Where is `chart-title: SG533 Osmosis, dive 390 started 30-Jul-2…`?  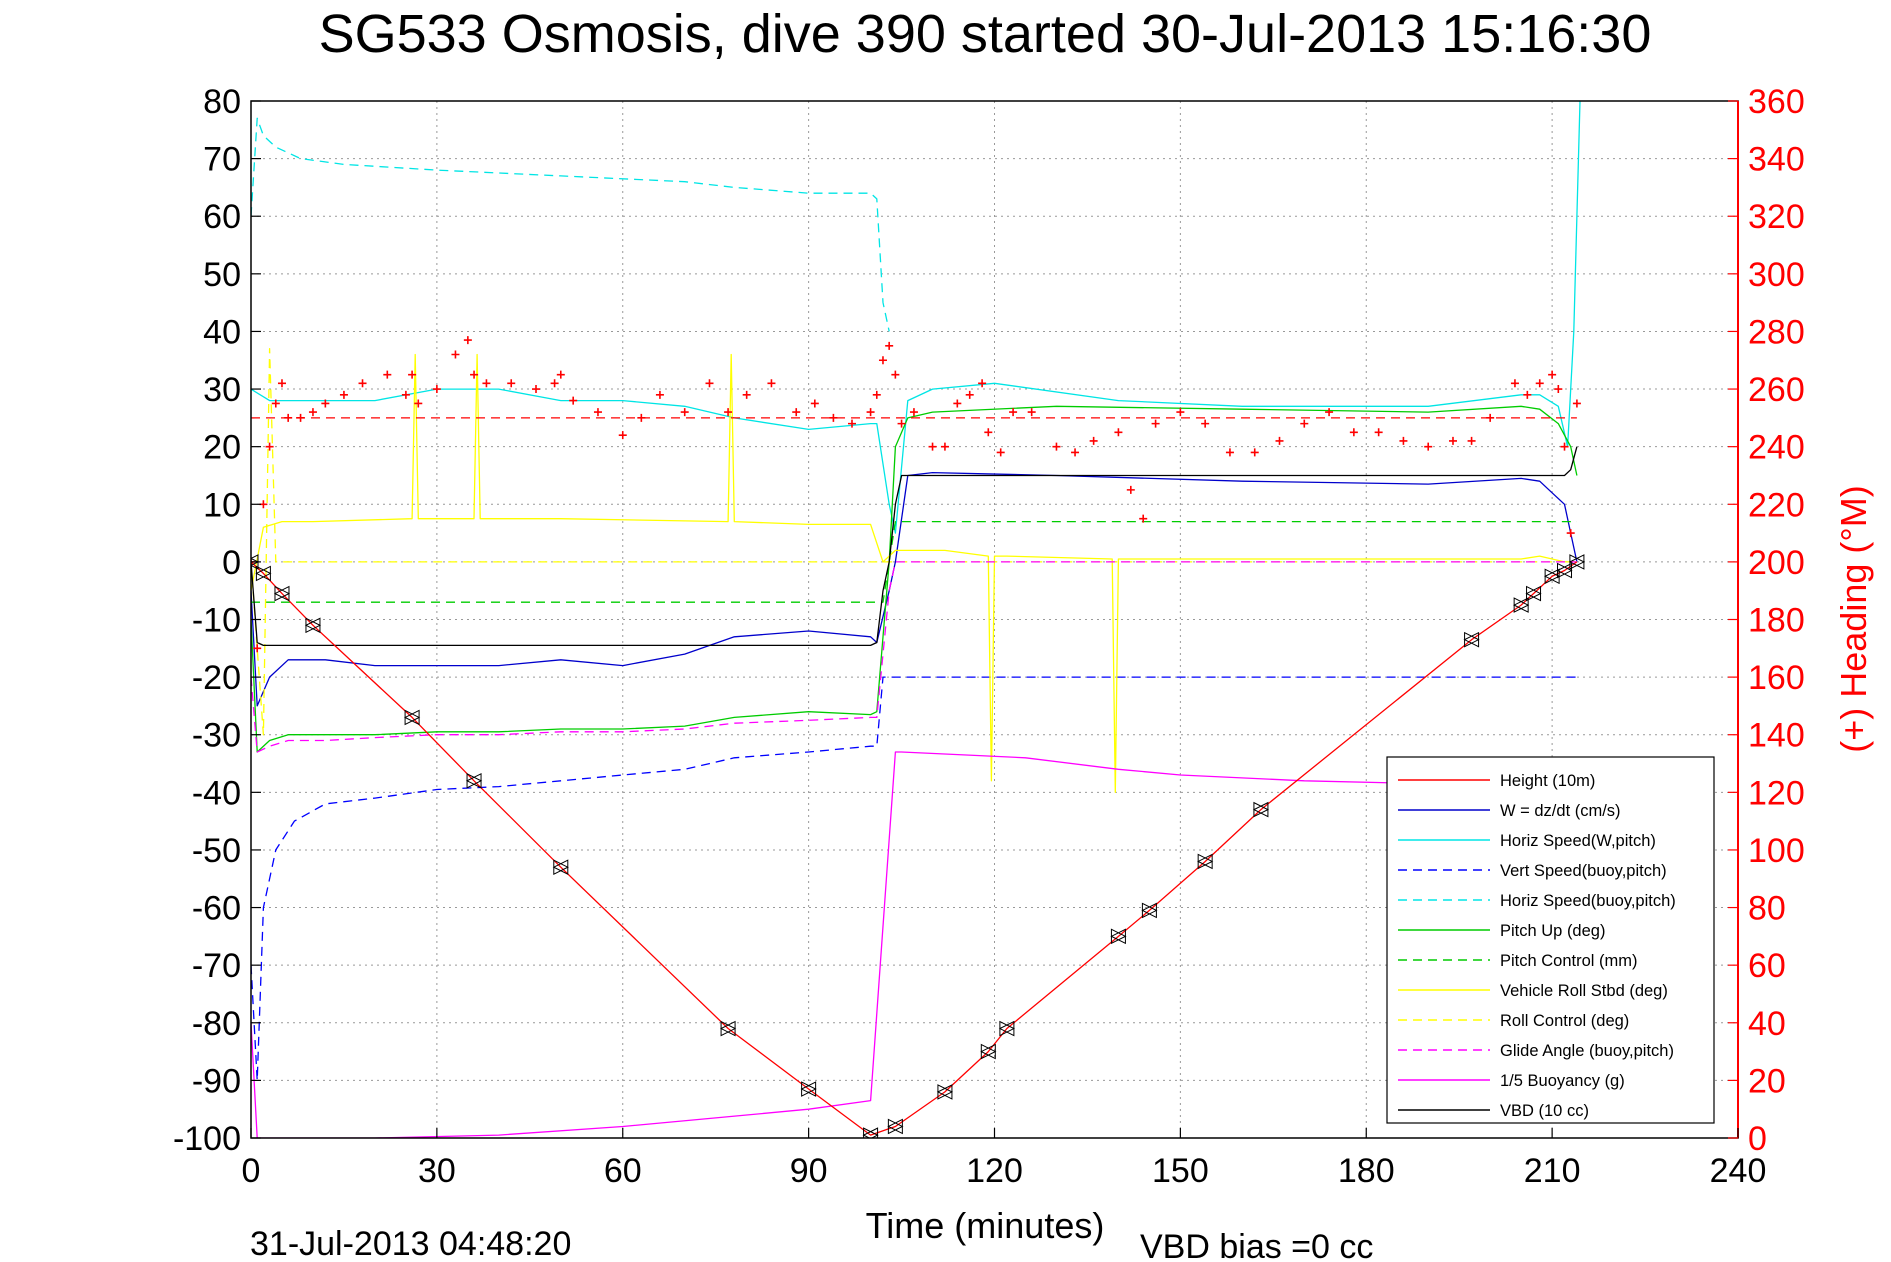 chart-title: SG533 Osmosis, dive 390 started 30-Jul-2… is located at coordinates (985, 34).